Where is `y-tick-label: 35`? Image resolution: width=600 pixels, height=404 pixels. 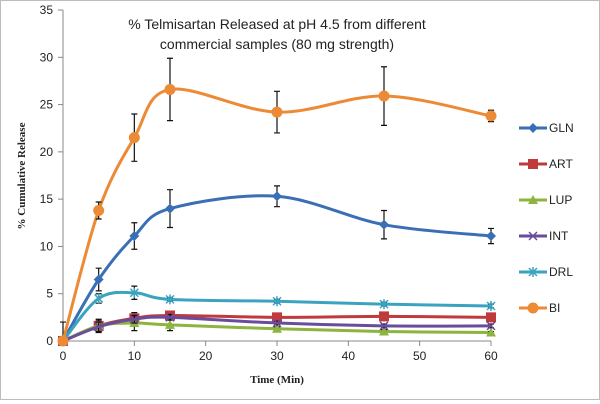 y-tick-label: 35 is located at coordinates (47, 10).